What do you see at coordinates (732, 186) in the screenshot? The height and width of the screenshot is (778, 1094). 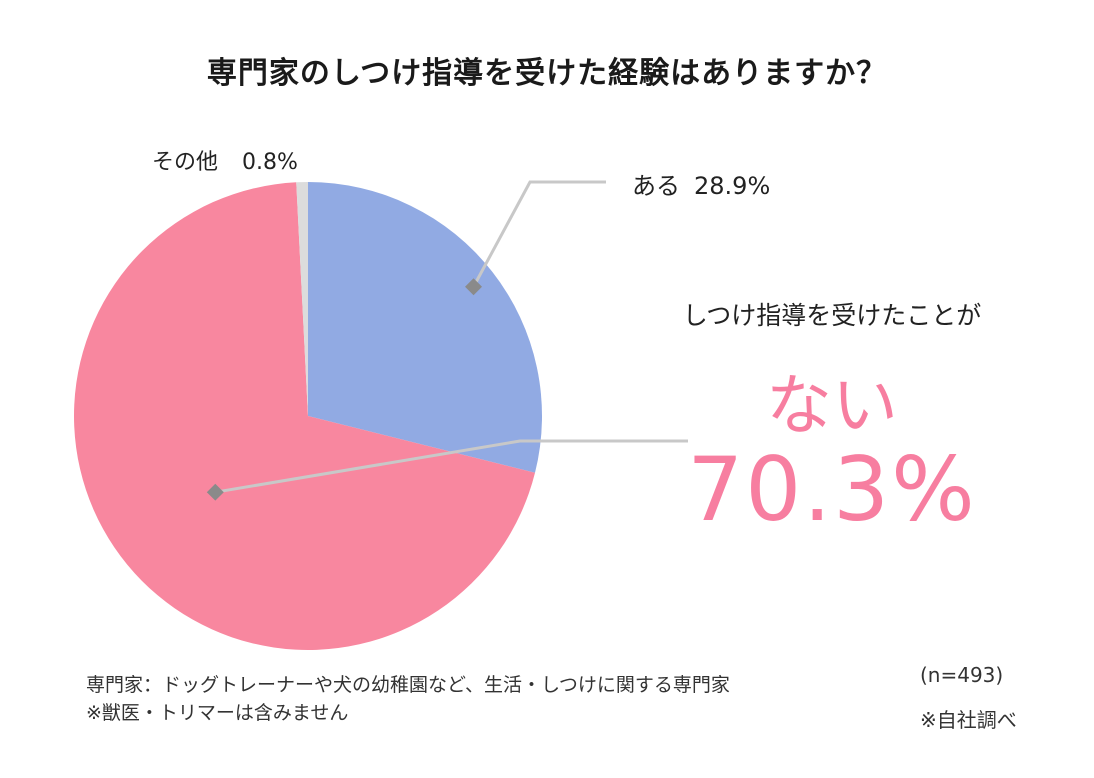 I see `slice-label-yes-value: 28.9%` at bounding box center [732, 186].